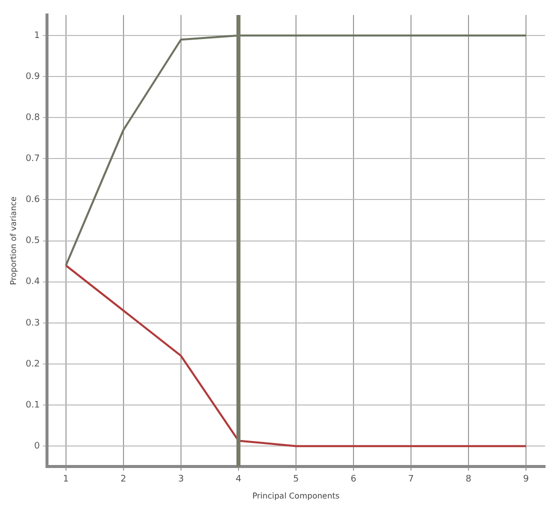 The height and width of the screenshot is (525, 560). What do you see at coordinates (37, 446) in the screenshot?
I see `y-tick-label: 0` at bounding box center [37, 446].